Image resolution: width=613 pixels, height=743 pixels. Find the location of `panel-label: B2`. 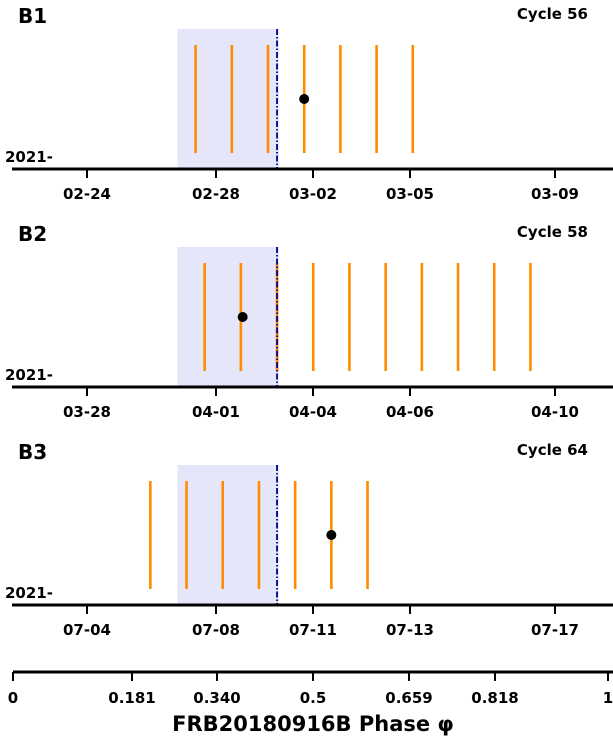

panel-label: B2 is located at coordinates (32, 234).